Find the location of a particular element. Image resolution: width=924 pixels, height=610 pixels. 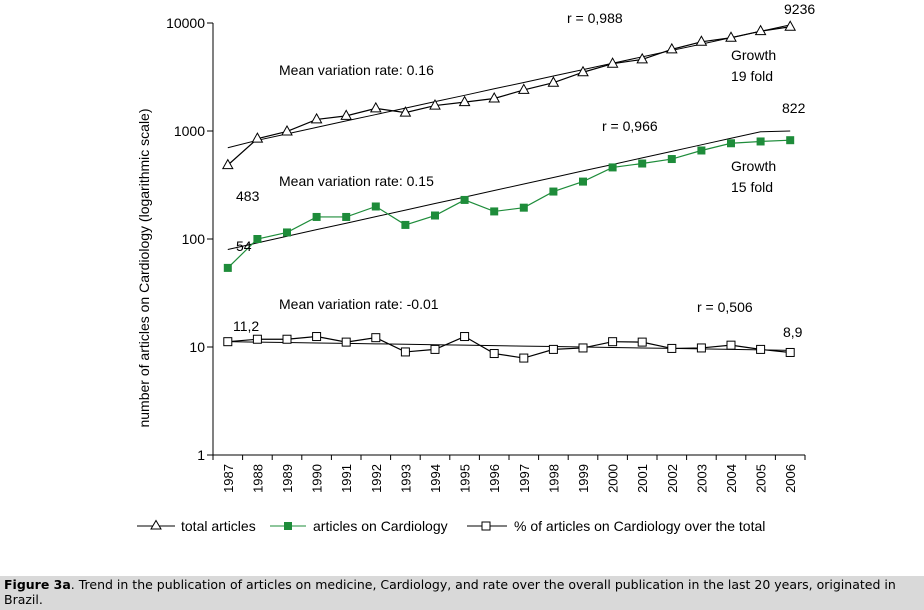

x-tick-label: 1990 is located at coordinates (317, 478).